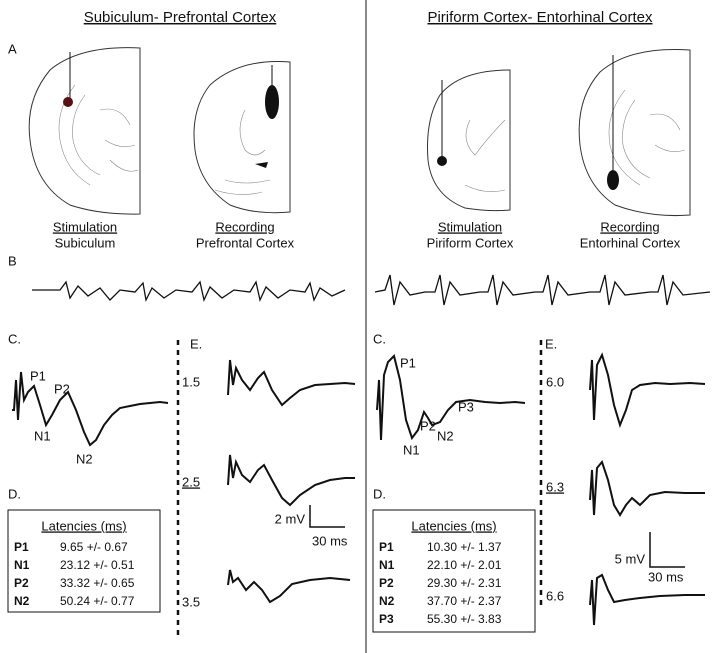 The height and width of the screenshot is (653, 714). I want to click on intensity: 6.6, so click(555, 595).